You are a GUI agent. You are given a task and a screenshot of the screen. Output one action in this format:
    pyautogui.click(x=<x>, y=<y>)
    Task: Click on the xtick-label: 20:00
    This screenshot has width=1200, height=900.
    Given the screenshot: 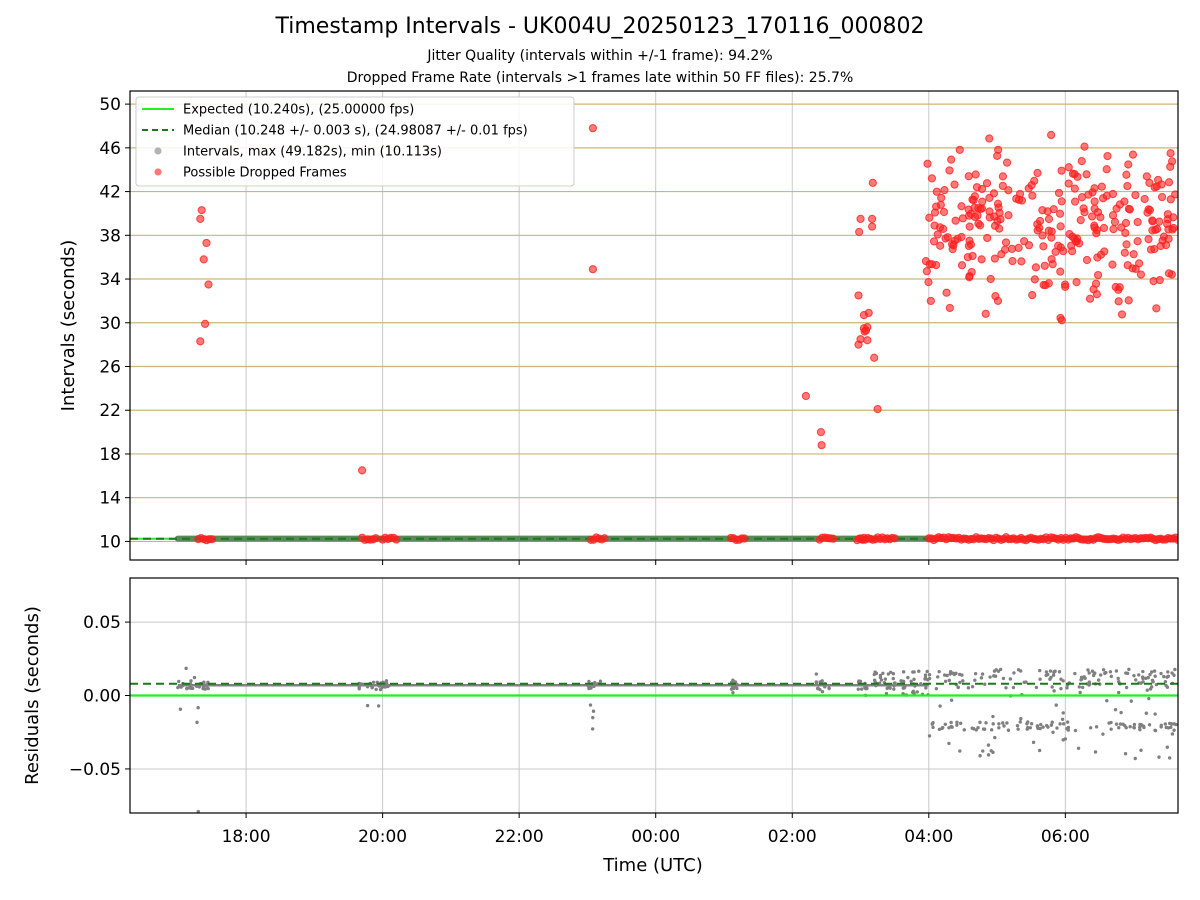 What is the action you would take?
    pyautogui.click(x=382, y=837)
    